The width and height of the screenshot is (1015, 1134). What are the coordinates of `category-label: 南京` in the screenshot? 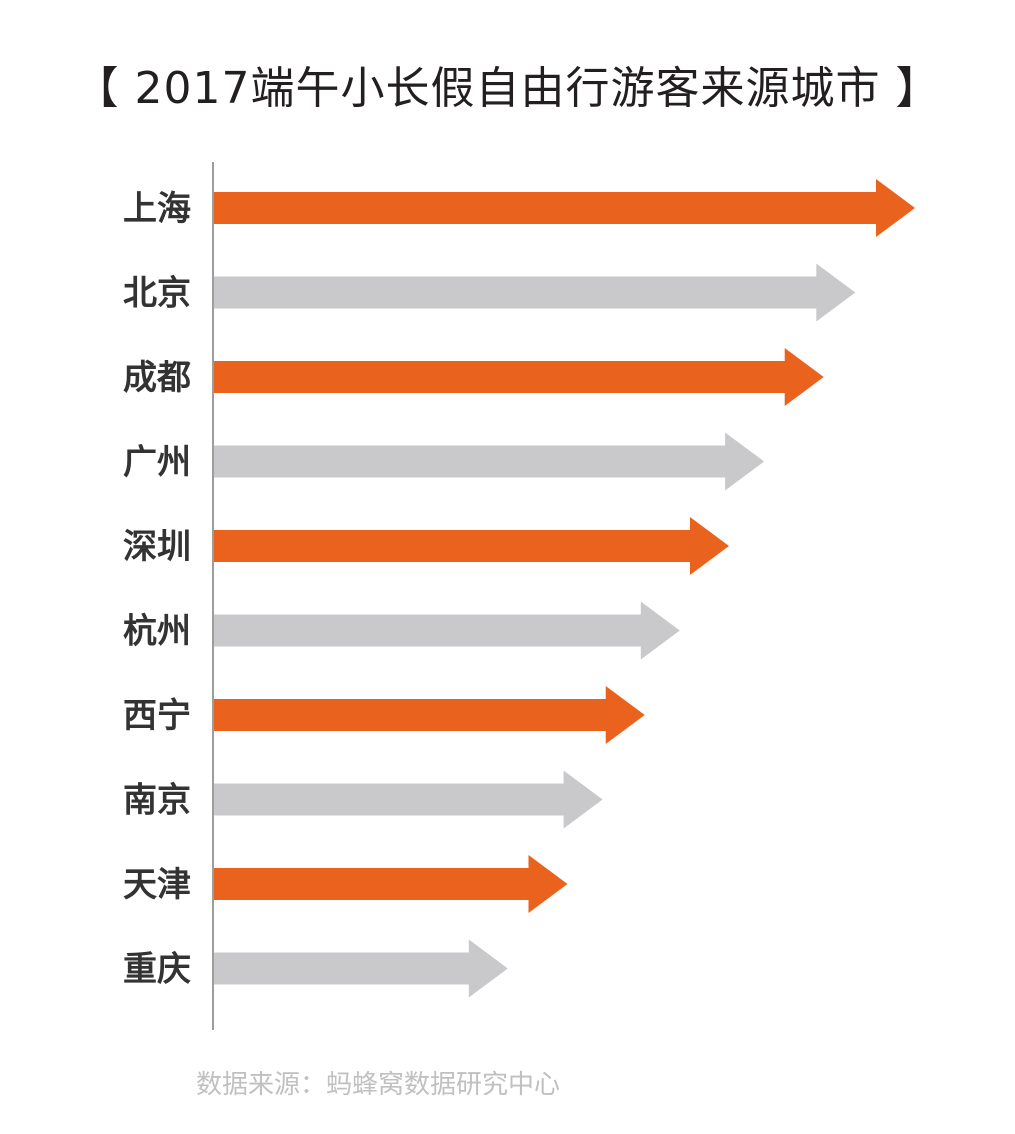 It's located at (157, 801).